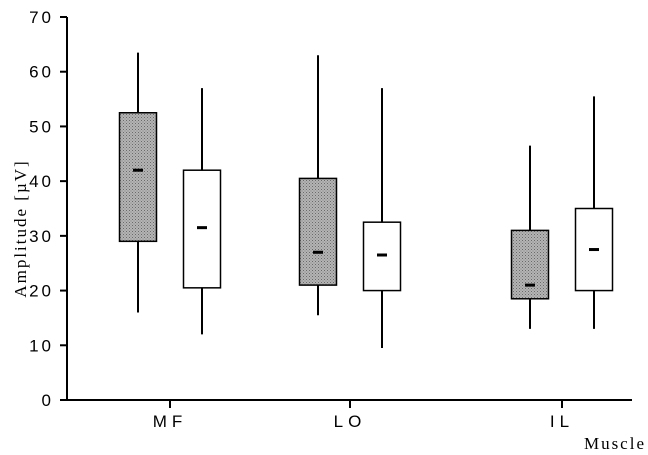 The width and height of the screenshot is (648, 455). I want to click on box-il-open, so click(594, 212).